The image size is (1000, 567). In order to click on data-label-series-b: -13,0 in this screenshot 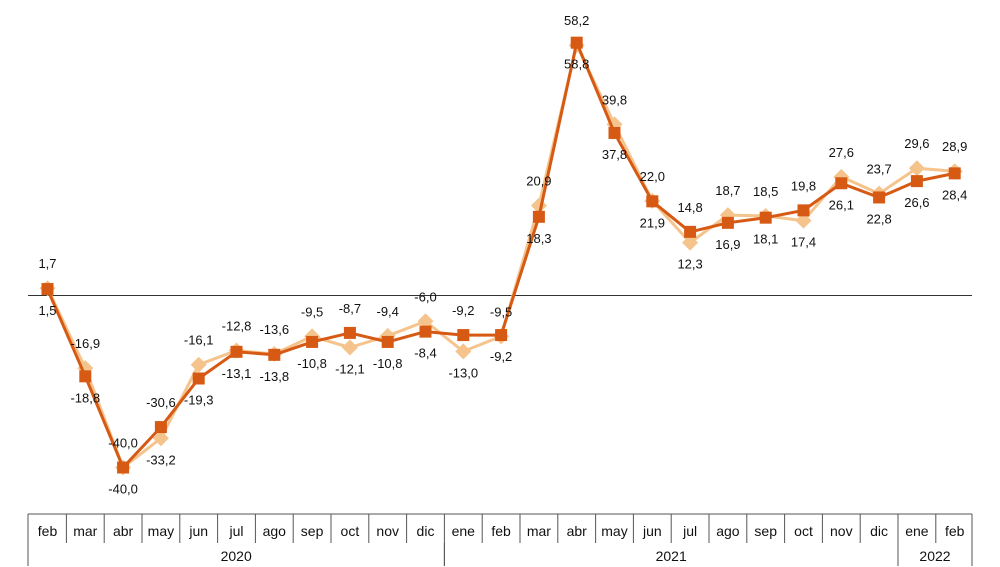, I will do `click(463, 372)`.